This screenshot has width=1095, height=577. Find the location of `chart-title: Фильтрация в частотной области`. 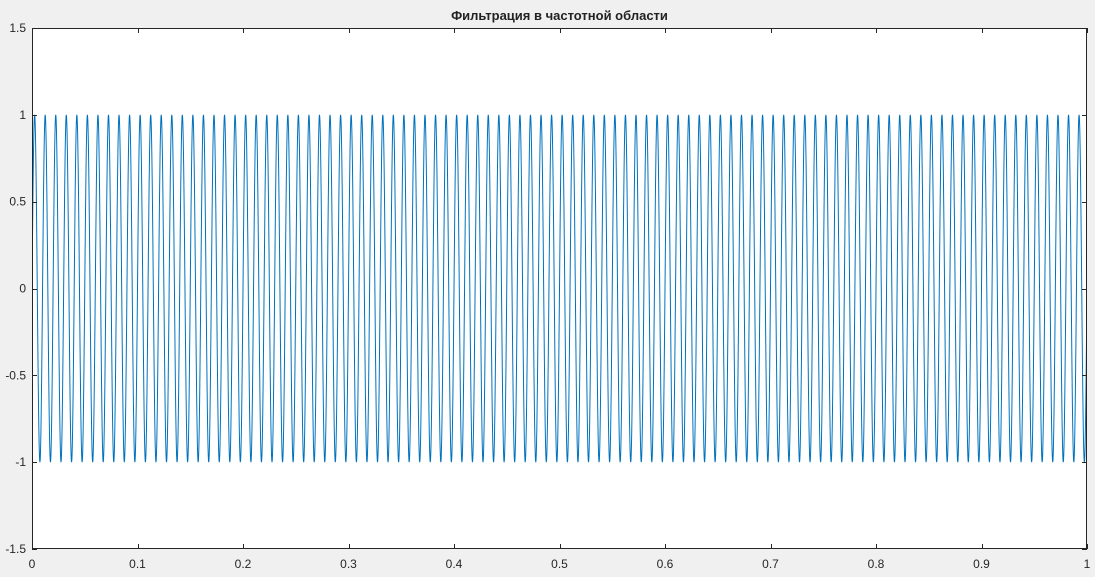

chart-title: Фильтрация в частотной области is located at coordinates (559, 15).